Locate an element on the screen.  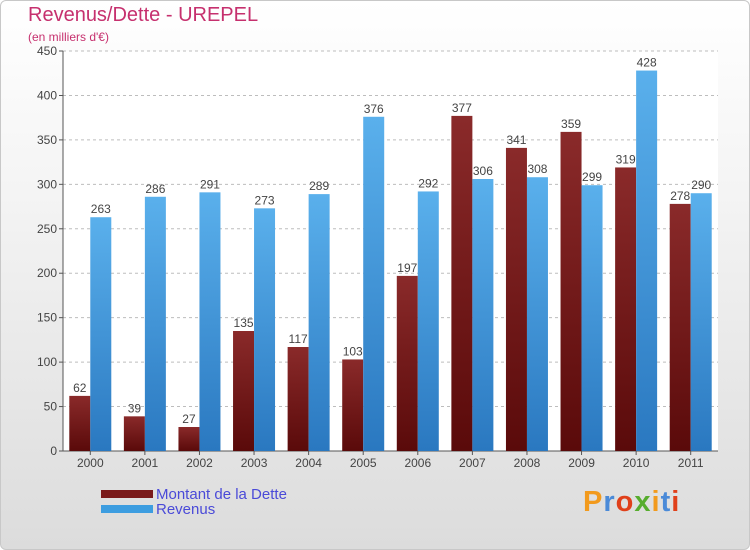
data-label: 197 is located at coordinates (407, 268).